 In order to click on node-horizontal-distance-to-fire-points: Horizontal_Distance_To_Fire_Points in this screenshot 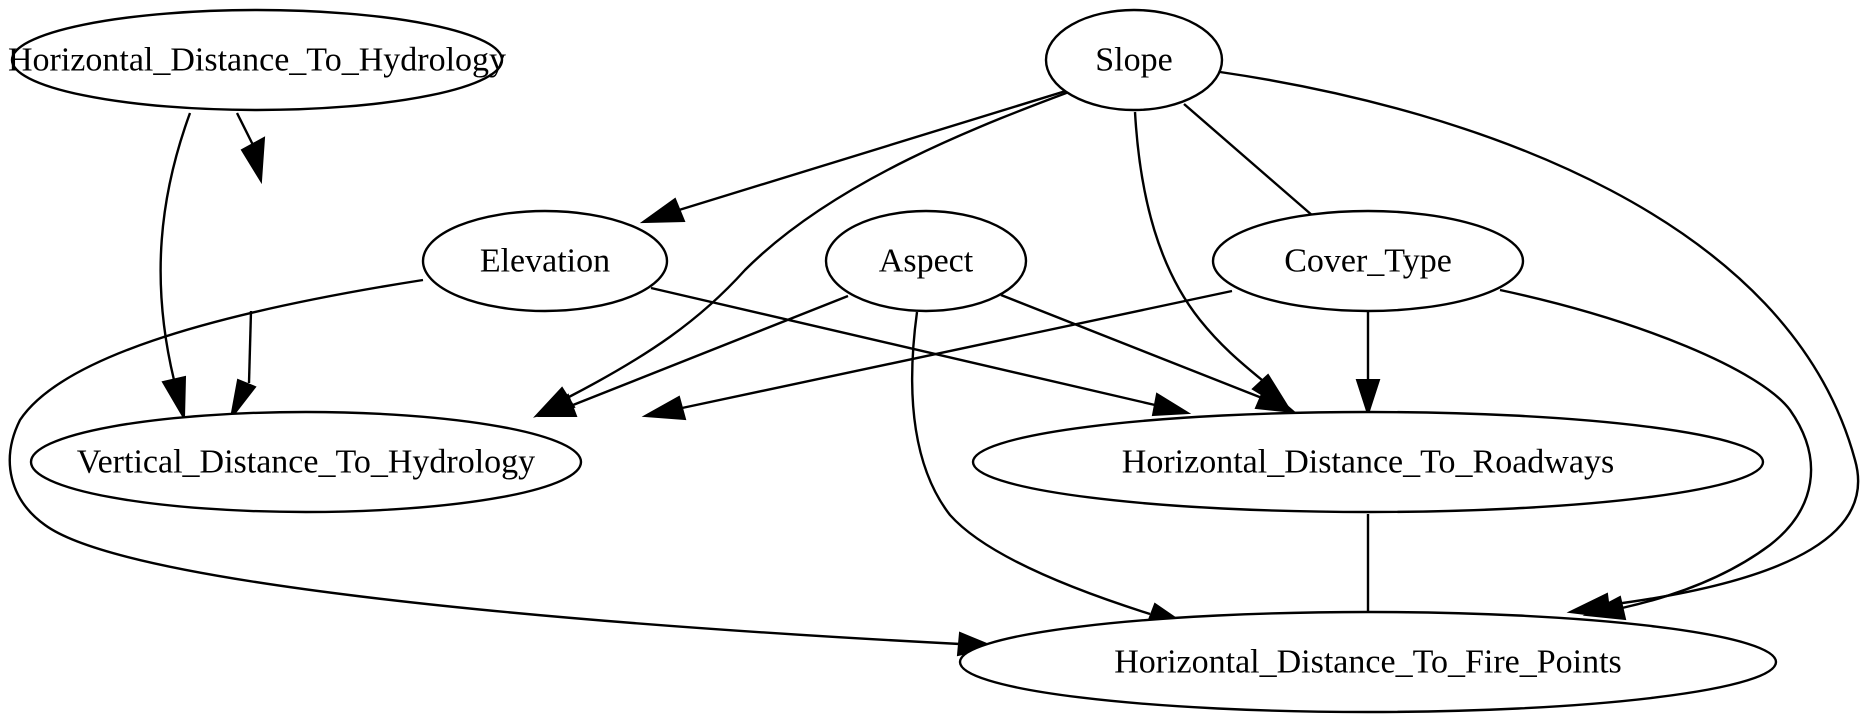, I will do `click(1368, 662)`.